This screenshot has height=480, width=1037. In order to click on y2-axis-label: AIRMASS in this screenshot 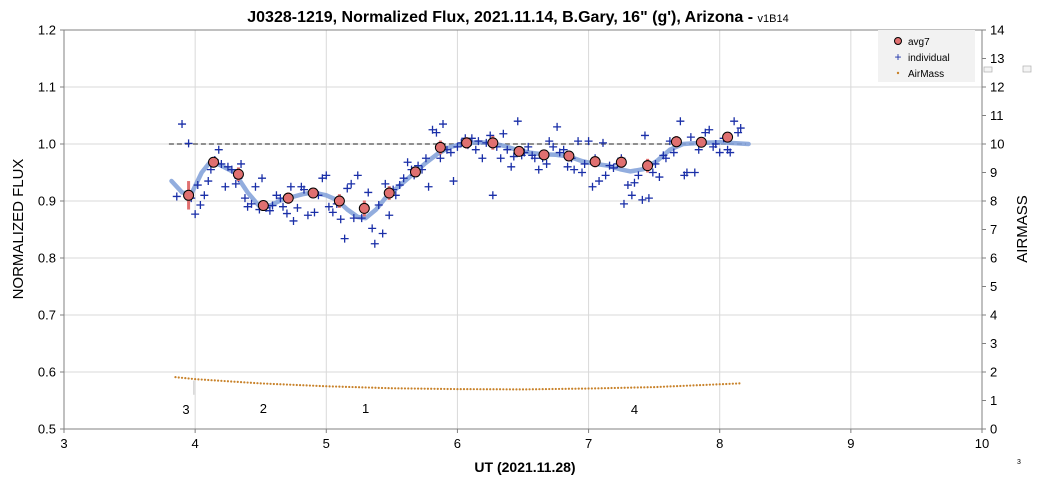, I will do `click(1022, 229)`.